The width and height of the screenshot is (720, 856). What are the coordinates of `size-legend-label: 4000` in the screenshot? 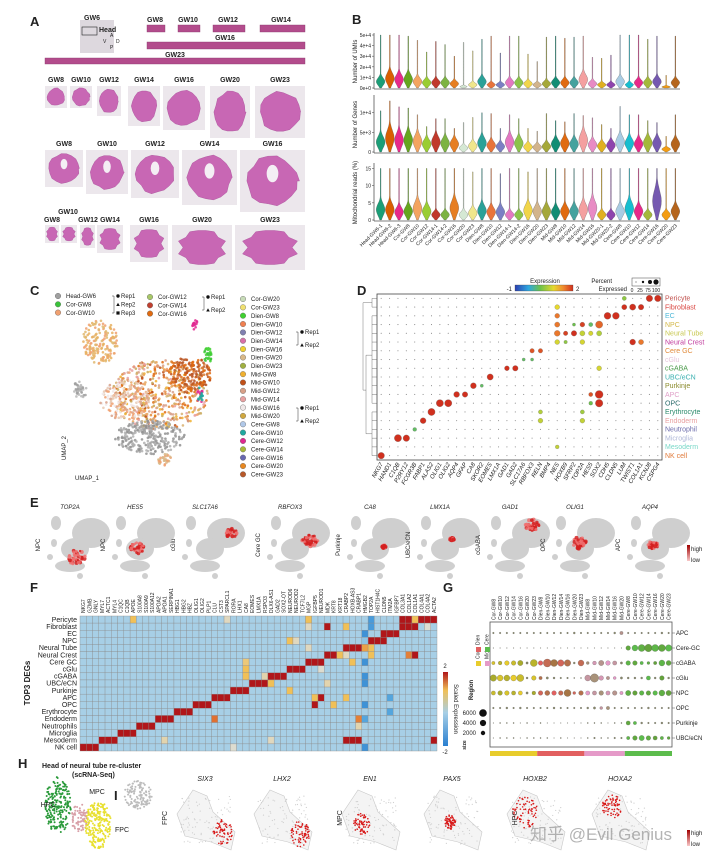 It's located at (470, 724).